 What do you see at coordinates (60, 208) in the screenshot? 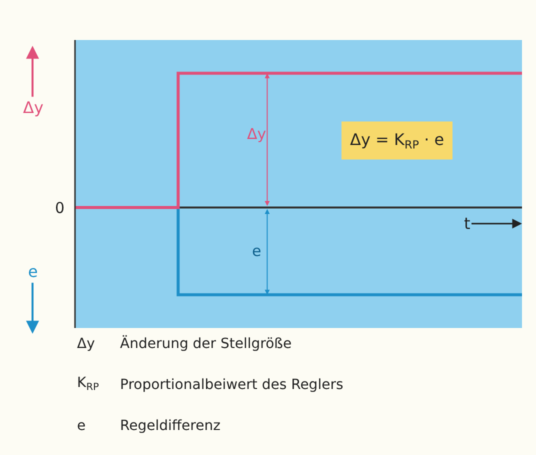
I see `text: 0` at bounding box center [60, 208].